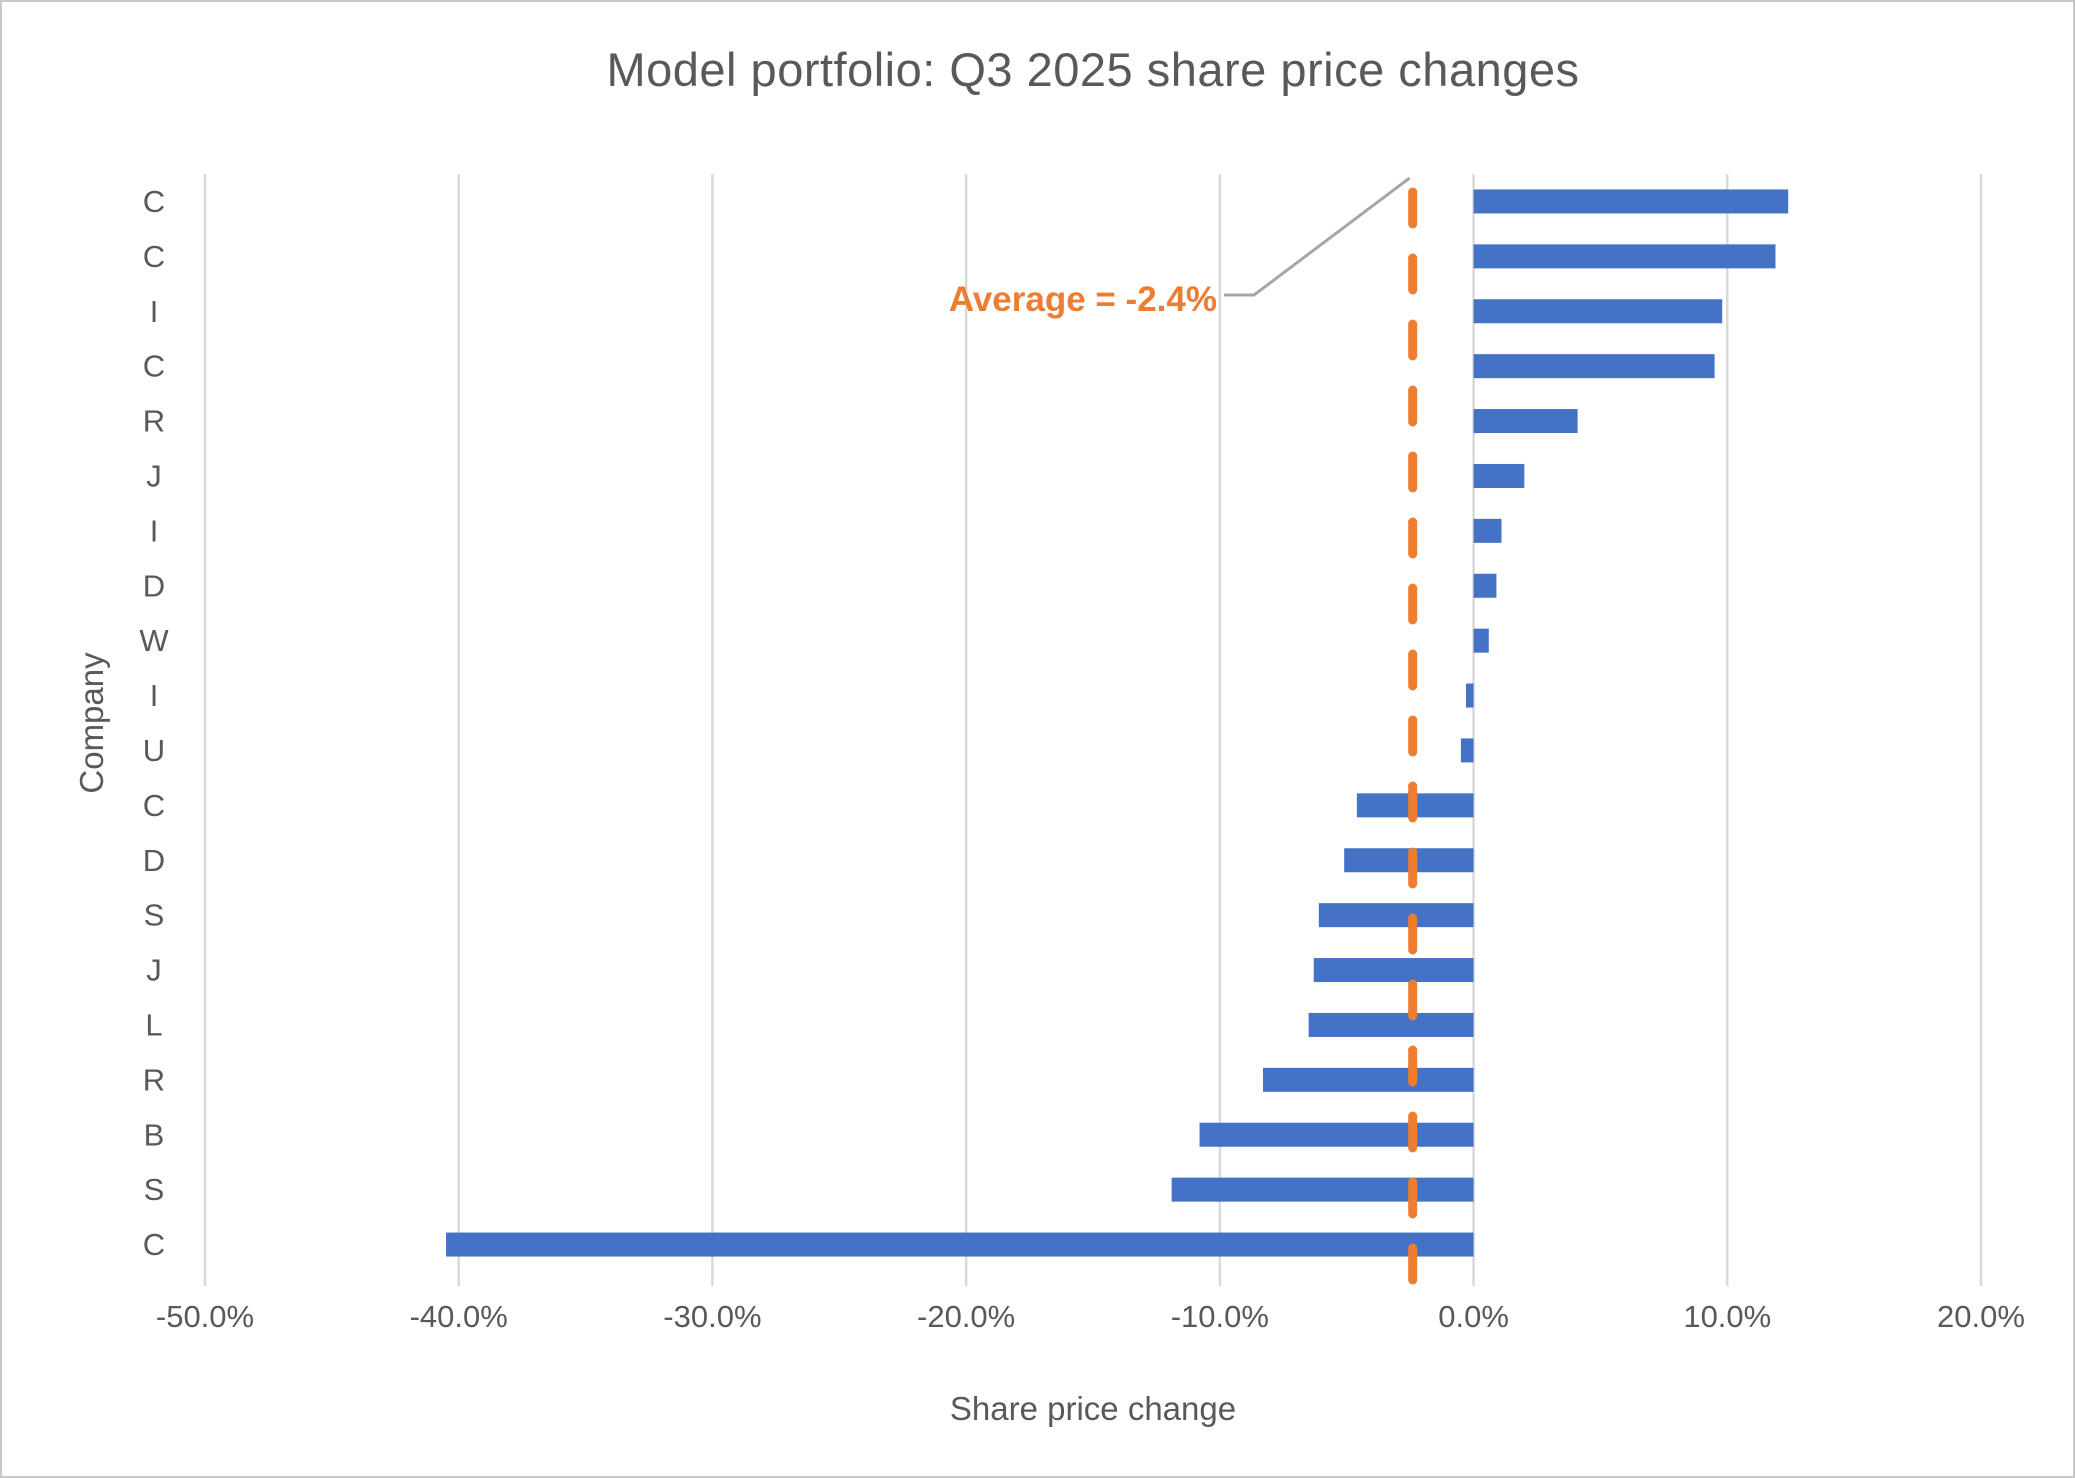 This screenshot has height=1478, width=2075. What do you see at coordinates (1473, 1316) in the screenshot?
I see `x-tick-label: 0.0%` at bounding box center [1473, 1316].